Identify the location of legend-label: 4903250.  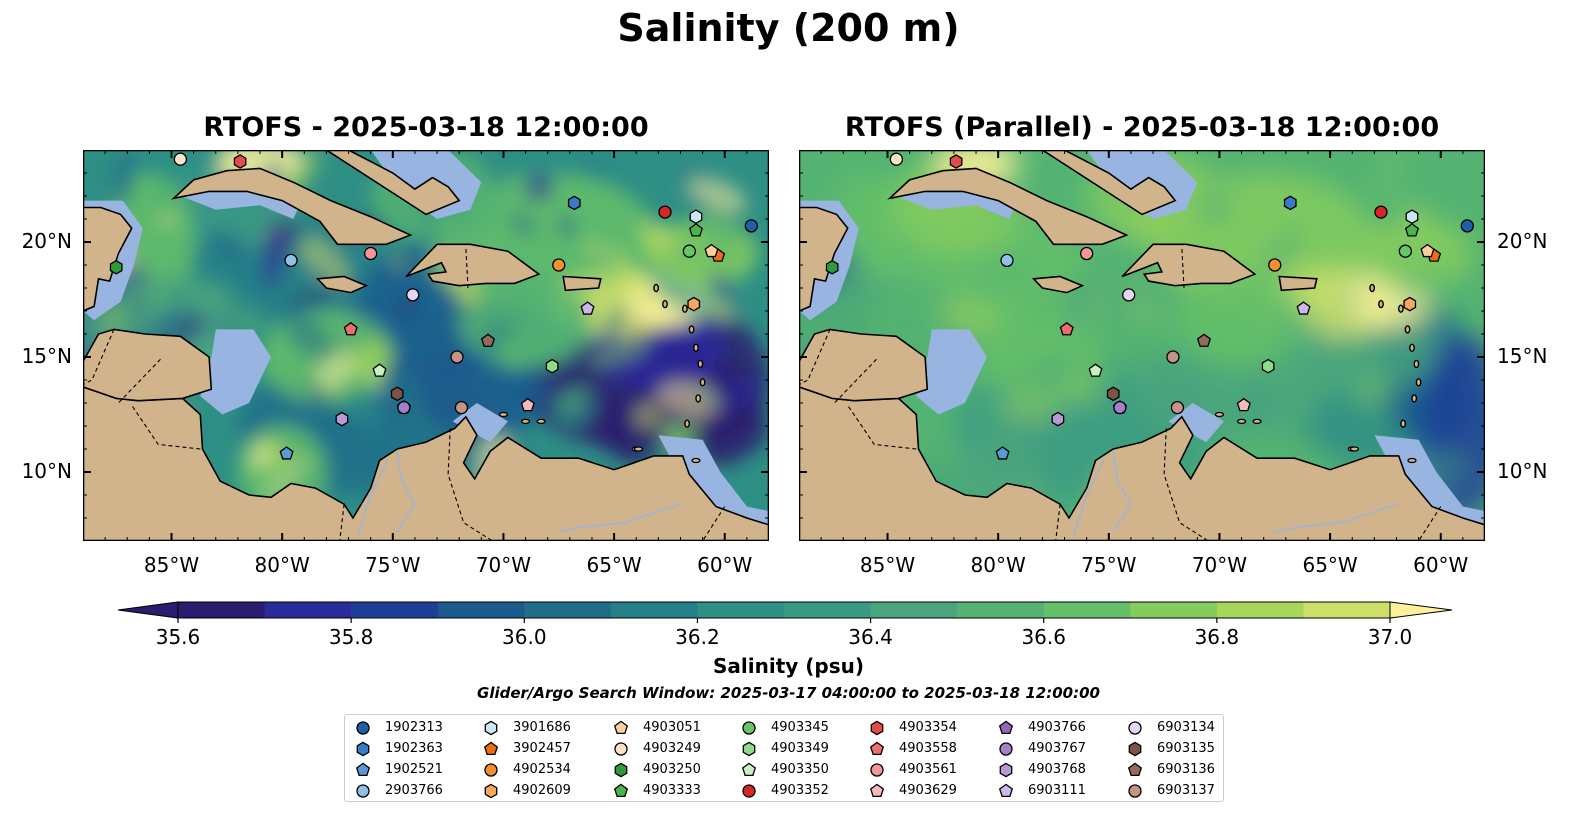
(672, 769).